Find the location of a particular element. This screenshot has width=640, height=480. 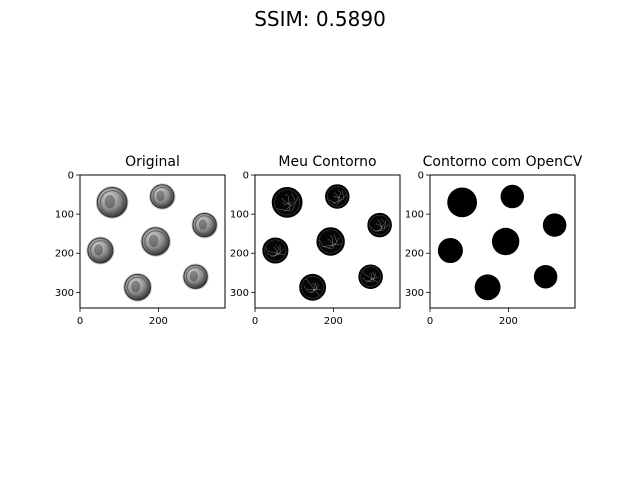

y-ticks-original is located at coordinates (78, 233).